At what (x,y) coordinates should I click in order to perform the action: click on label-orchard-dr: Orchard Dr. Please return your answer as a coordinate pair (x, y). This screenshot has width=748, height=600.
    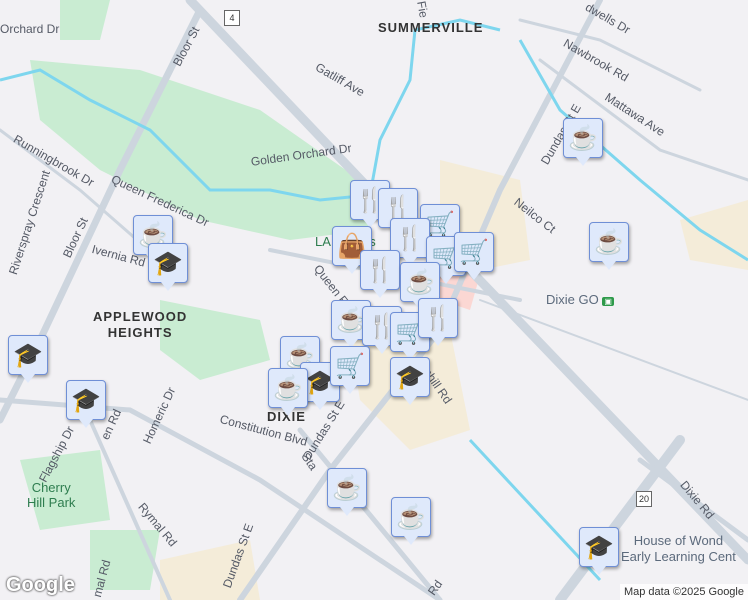
    Looking at the image, I should click on (30, 29).